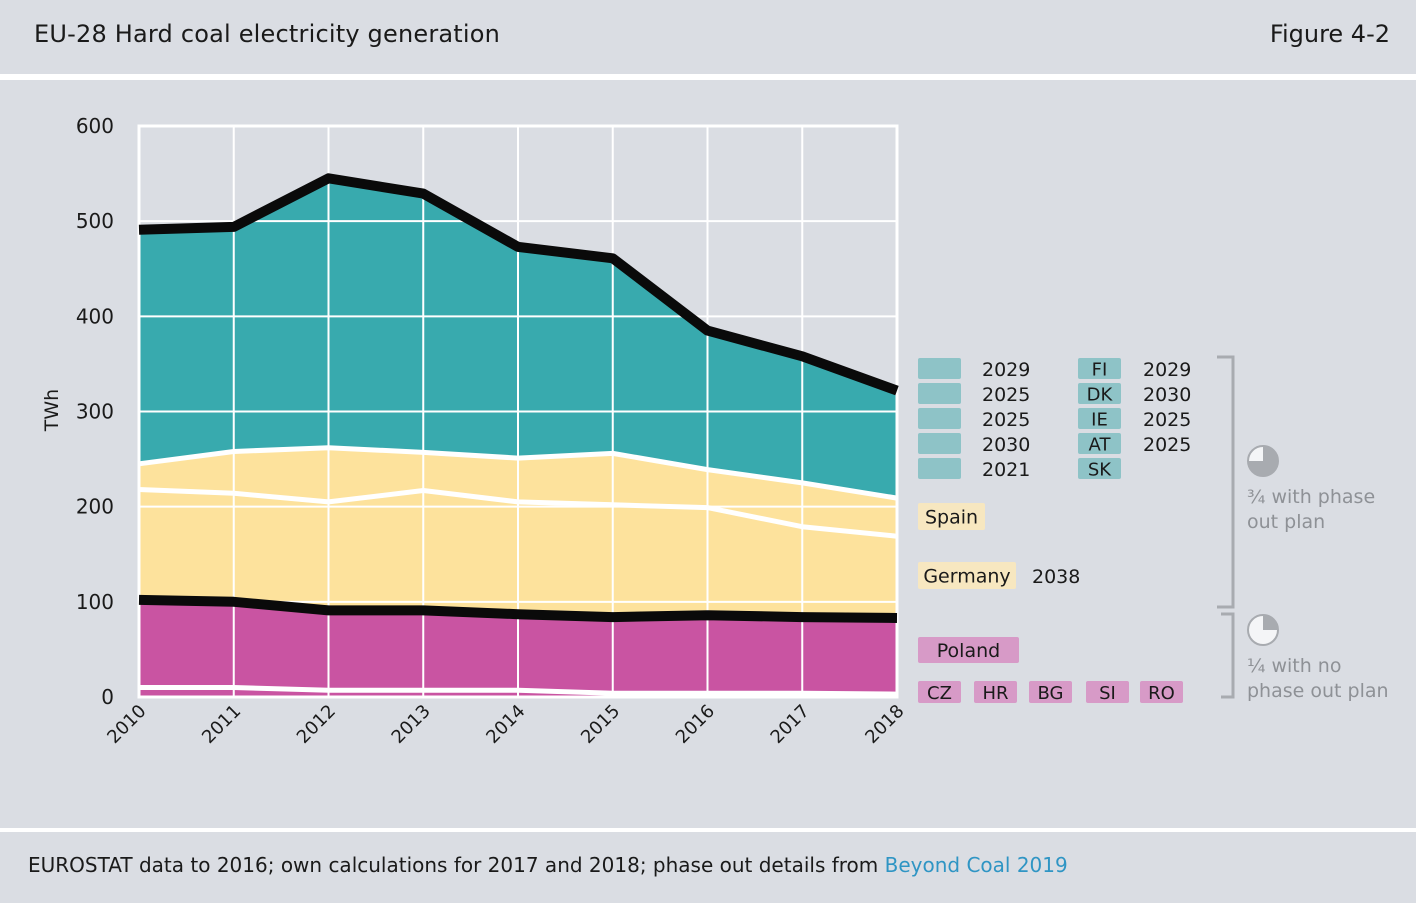  Describe the element at coordinates (95, 316) in the screenshot. I see `y-tick-label: 400` at that location.